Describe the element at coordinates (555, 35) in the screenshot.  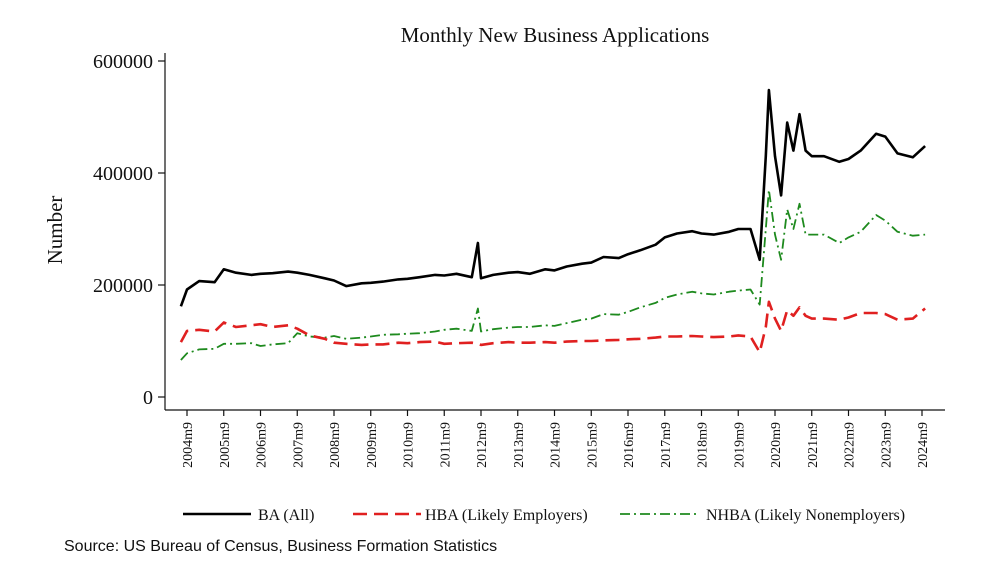
I see `chart-title: Monthly New Business Applications` at that location.